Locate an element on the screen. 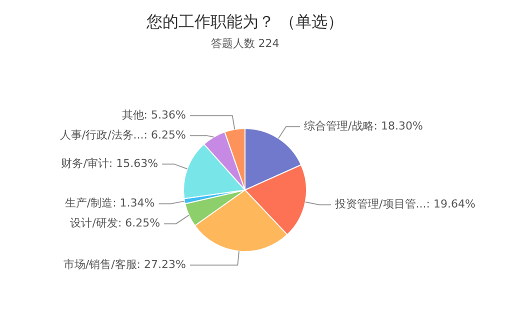 Image resolution: width=512 pixels, height=324 pixels. slice-label: 生产/制造: 1.34% is located at coordinates (109, 203).